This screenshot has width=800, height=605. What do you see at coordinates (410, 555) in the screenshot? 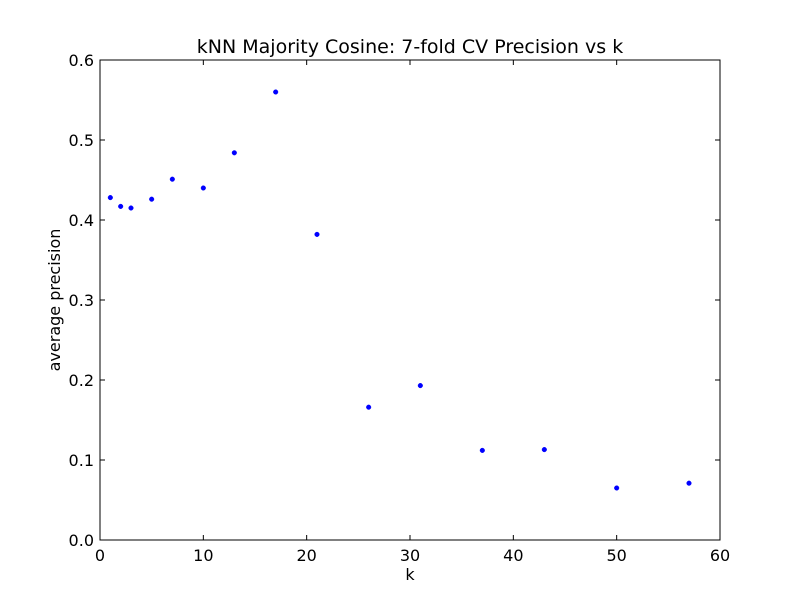
I see `x-tick-label: 30` at bounding box center [410, 555].